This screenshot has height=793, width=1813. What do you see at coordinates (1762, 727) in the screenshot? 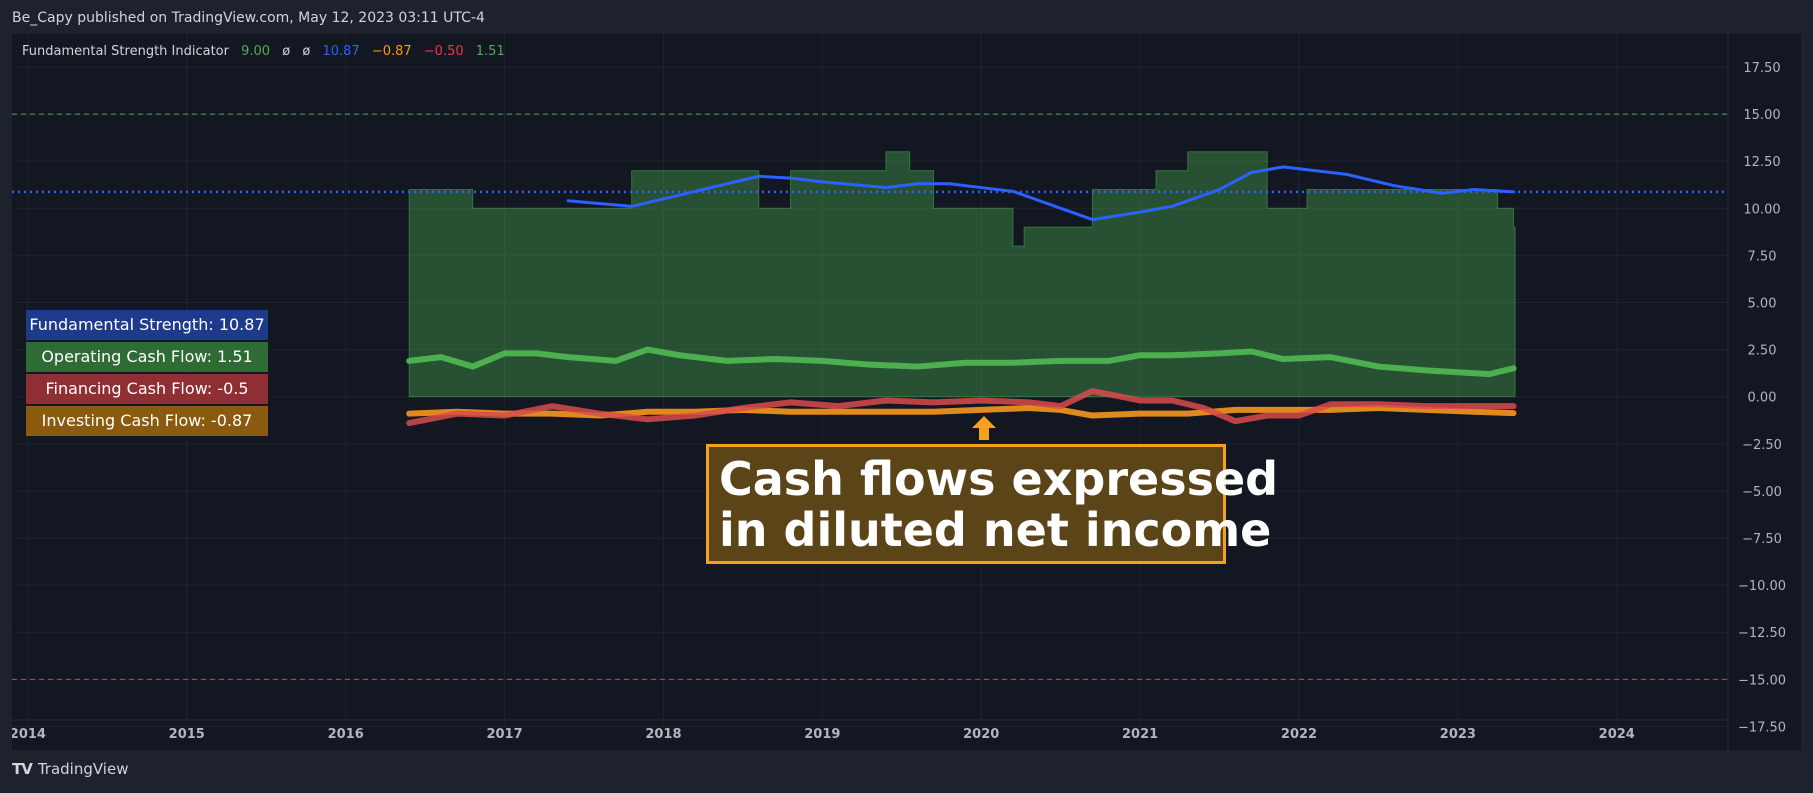
I see `y-tick-label-14: −17.50` at bounding box center [1762, 727].